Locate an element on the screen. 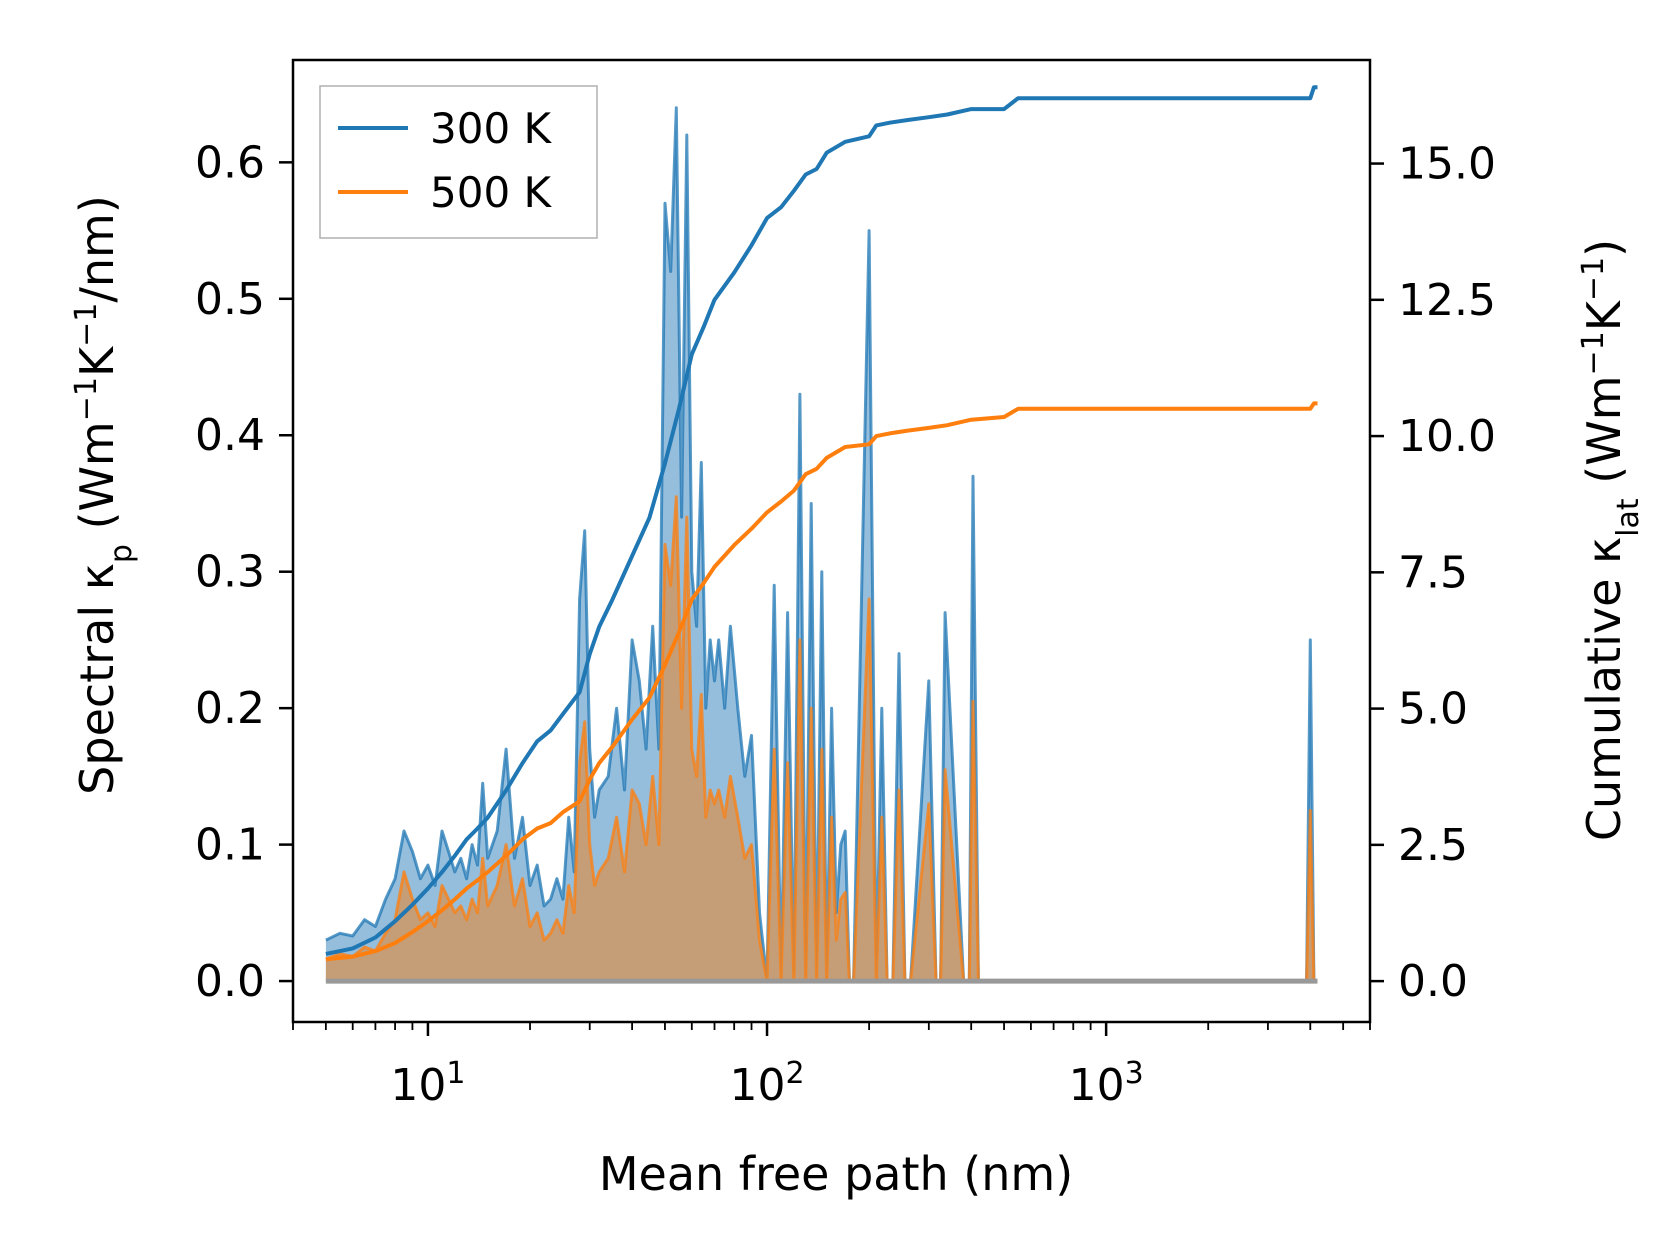 The image size is (1679, 1254). x-axis-label: Mean free path (nm) is located at coordinates (836, 1174).